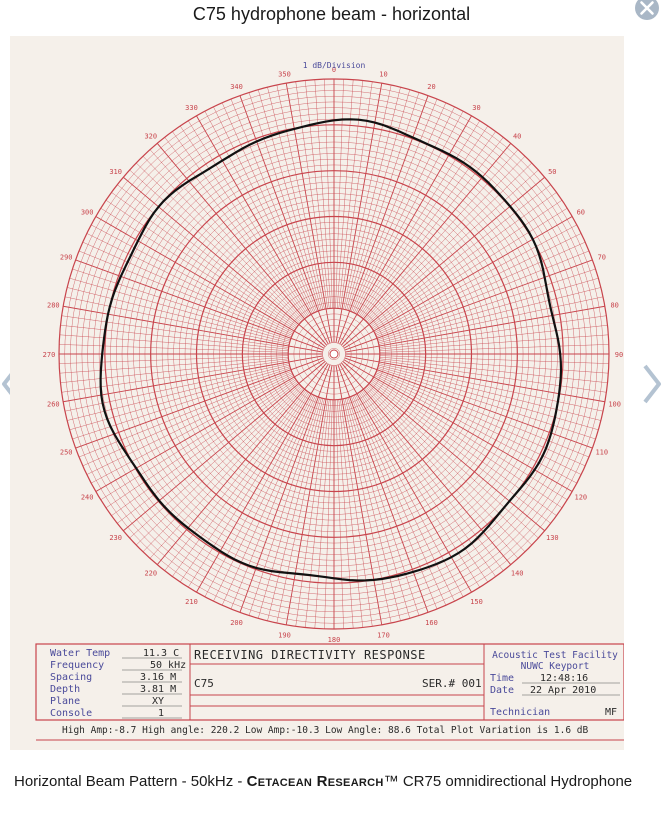 The height and width of the screenshot is (827, 663). Describe the element at coordinates (555, 666) in the screenshot. I see `facility-location: NUWC Keyport` at that location.